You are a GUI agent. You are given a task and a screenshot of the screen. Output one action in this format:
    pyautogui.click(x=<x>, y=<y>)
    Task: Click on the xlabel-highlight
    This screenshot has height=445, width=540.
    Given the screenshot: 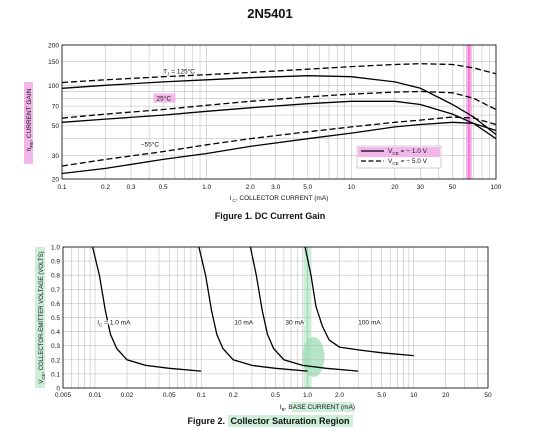 What is the action you would take?
    pyautogui.click(x=322, y=407)
    